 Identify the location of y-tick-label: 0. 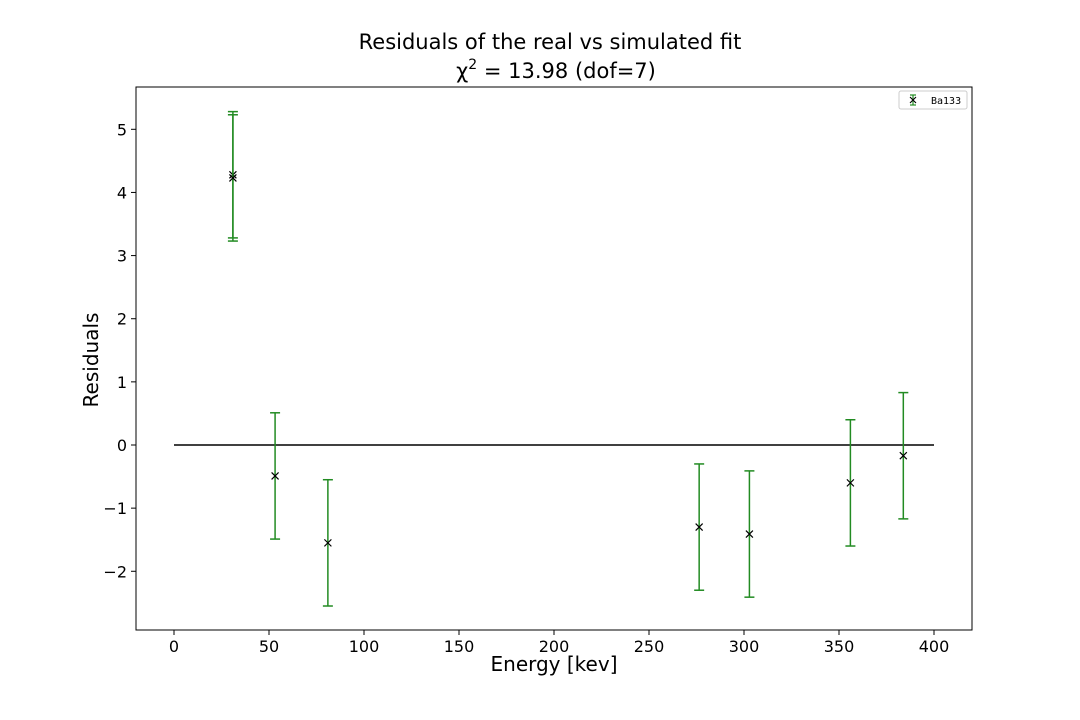
(122, 445).